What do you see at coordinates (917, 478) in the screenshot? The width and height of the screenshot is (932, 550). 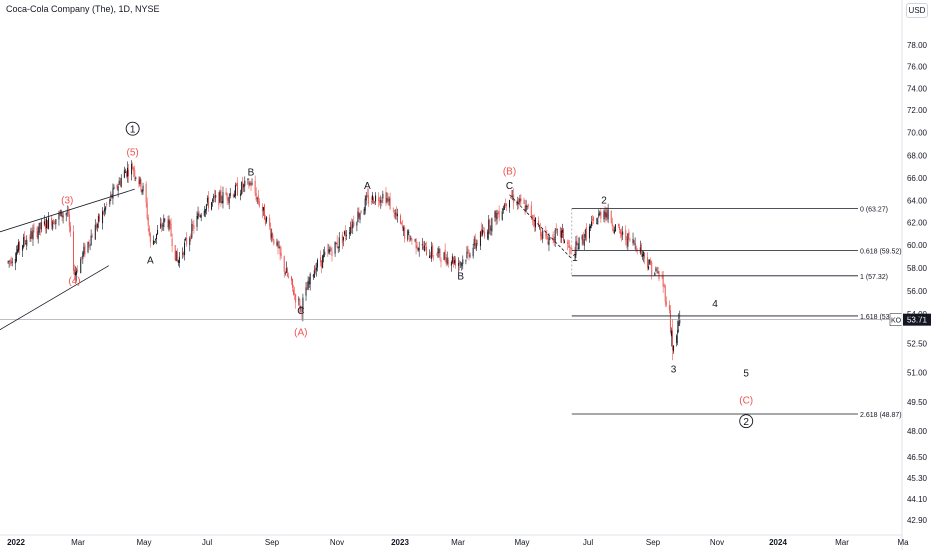 I see `y-tick-label: 45.30` at bounding box center [917, 478].